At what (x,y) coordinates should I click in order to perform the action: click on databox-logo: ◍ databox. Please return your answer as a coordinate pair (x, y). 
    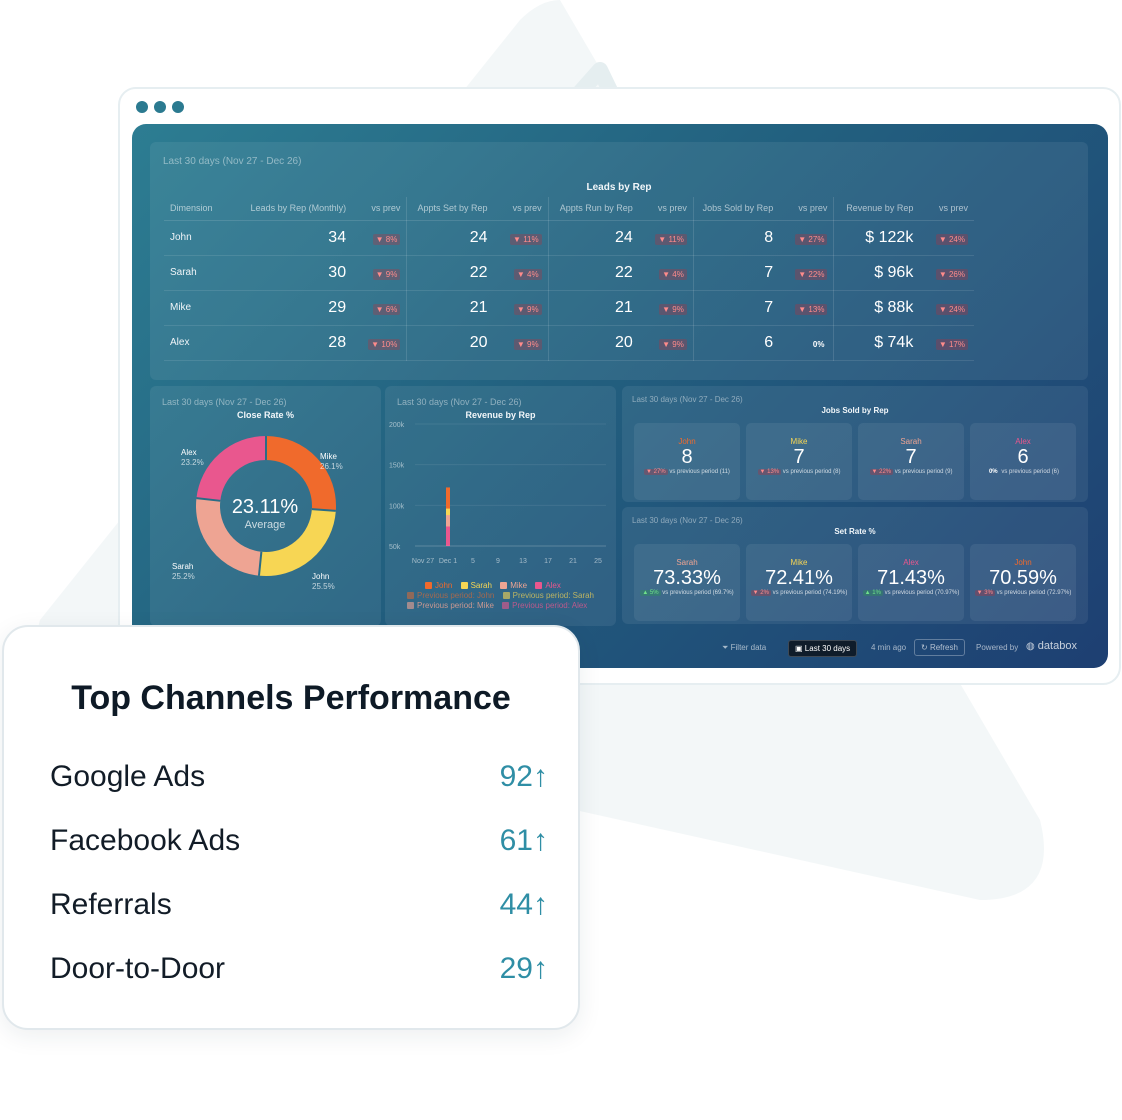
    Looking at the image, I should click on (1051, 646).